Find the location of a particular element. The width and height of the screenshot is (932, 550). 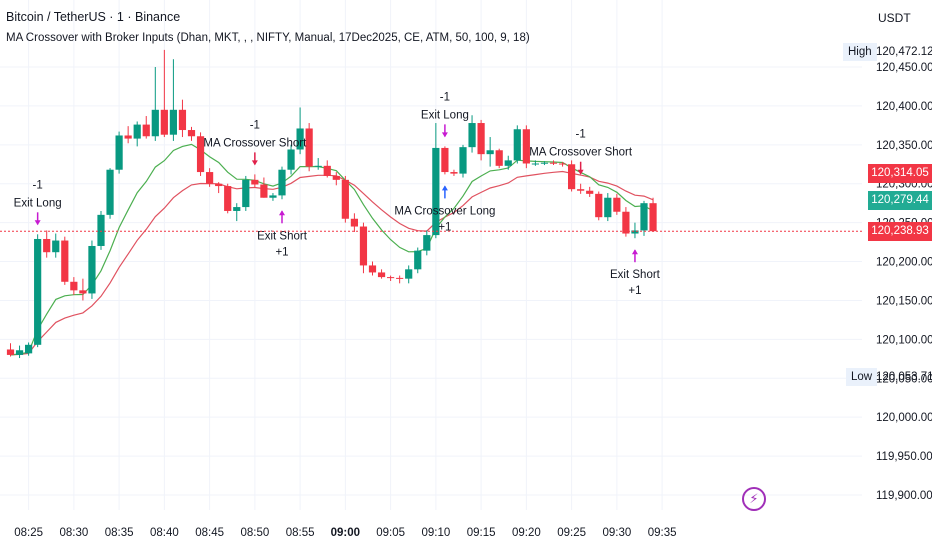

signal-label: Exit Short is located at coordinates (635, 275).